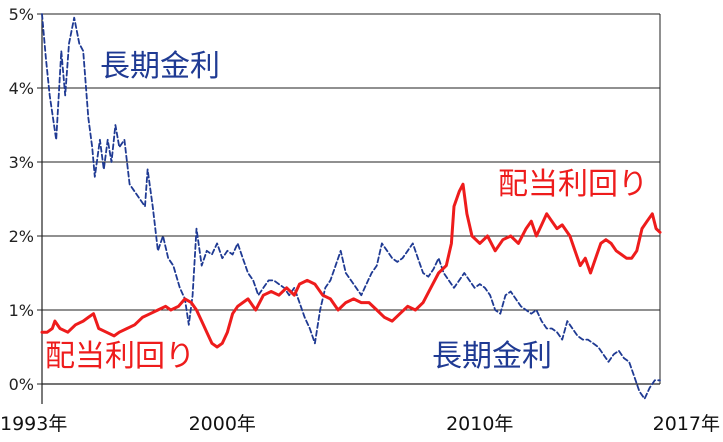  I want to click on y-tick-label: 1%, so click(21, 310).